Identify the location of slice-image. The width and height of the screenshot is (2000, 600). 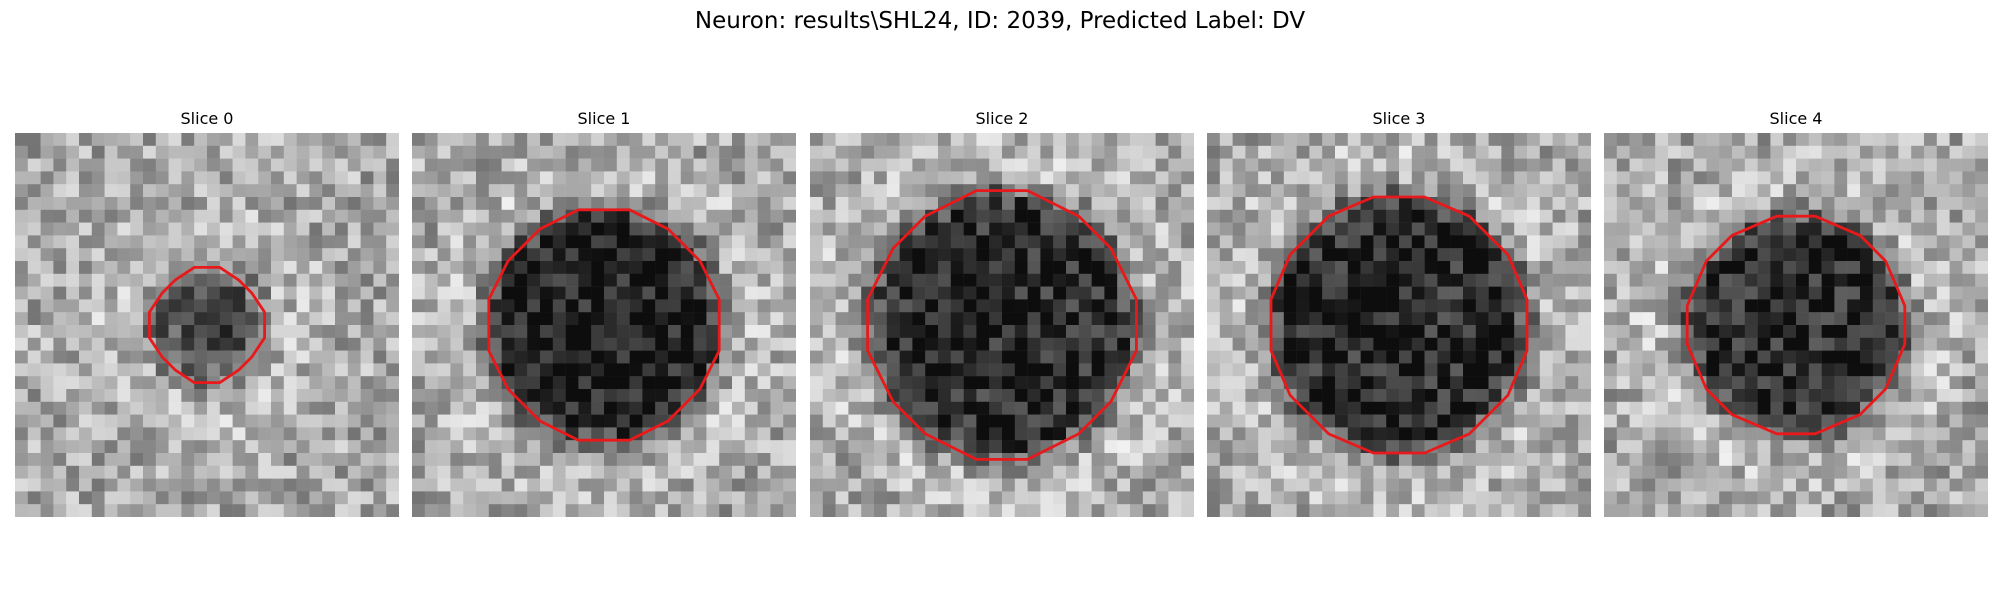
(1399, 325).